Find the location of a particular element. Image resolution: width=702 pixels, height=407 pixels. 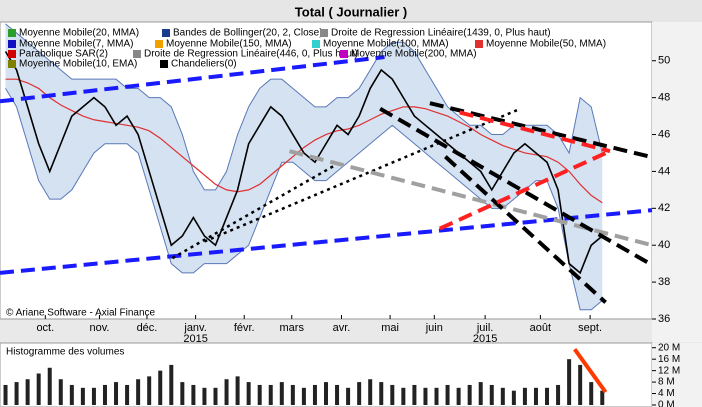

y-tick-label: 36 is located at coordinates (664, 319).